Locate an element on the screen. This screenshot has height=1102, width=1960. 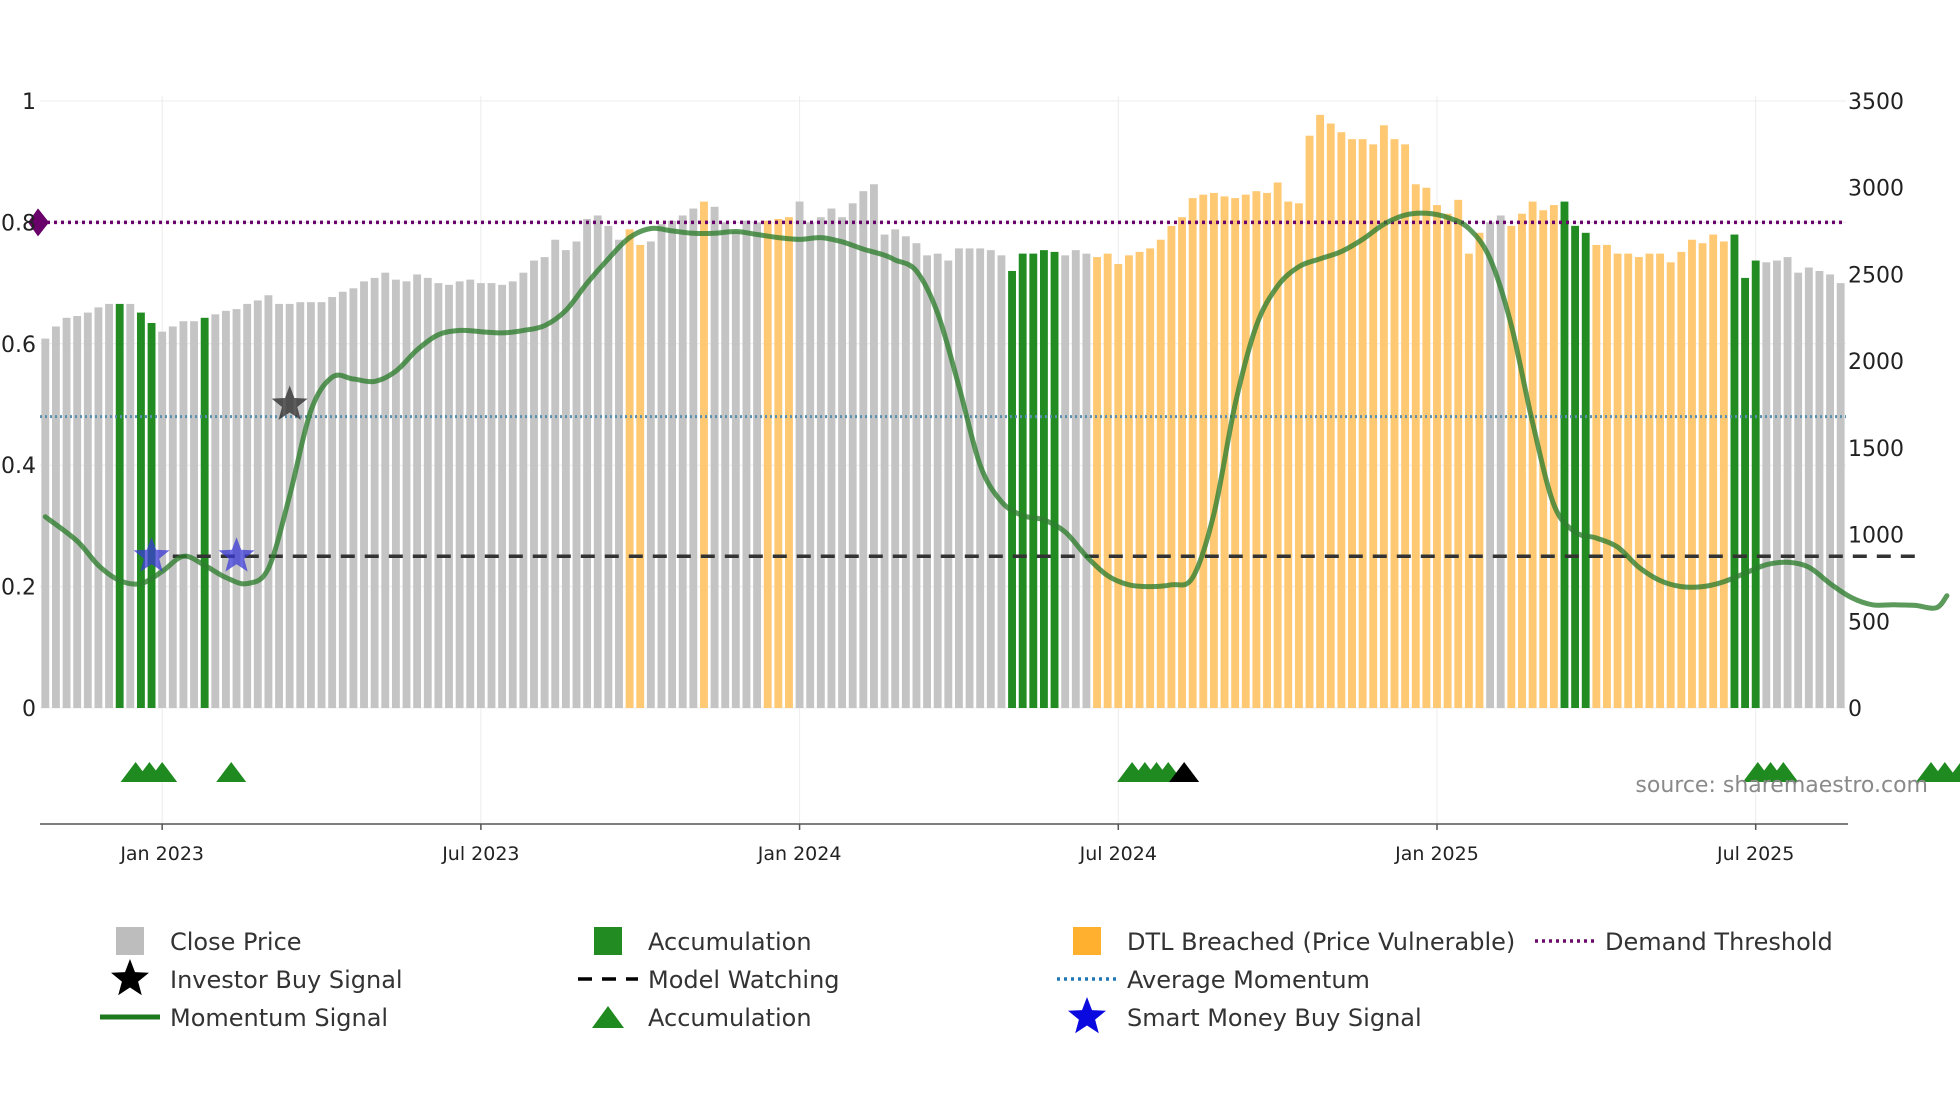
y-right-tick-label: 3500 is located at coordinates (1876, 102).